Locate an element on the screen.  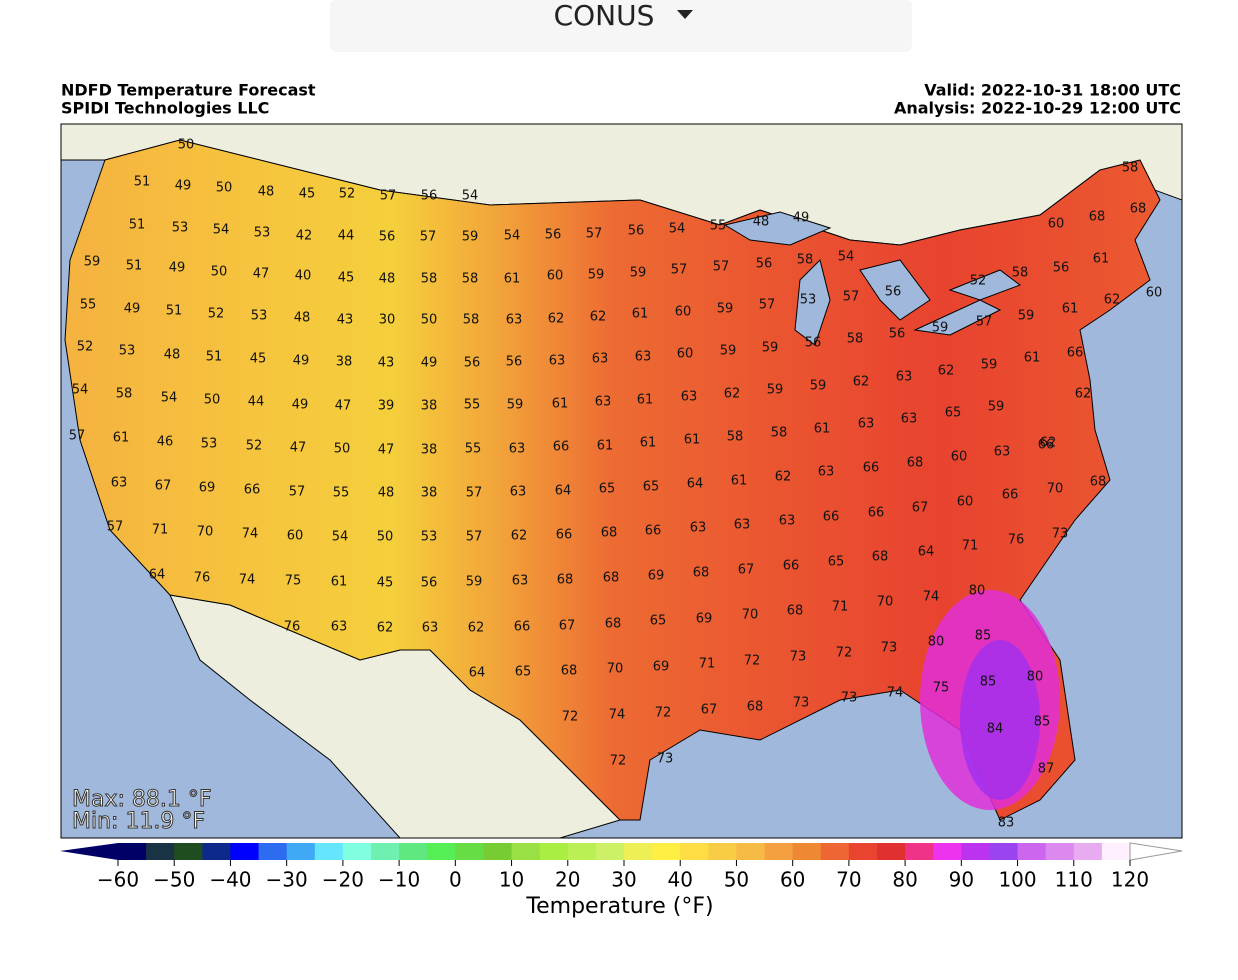
dropdown-caret is located at coordinates (685, 14).